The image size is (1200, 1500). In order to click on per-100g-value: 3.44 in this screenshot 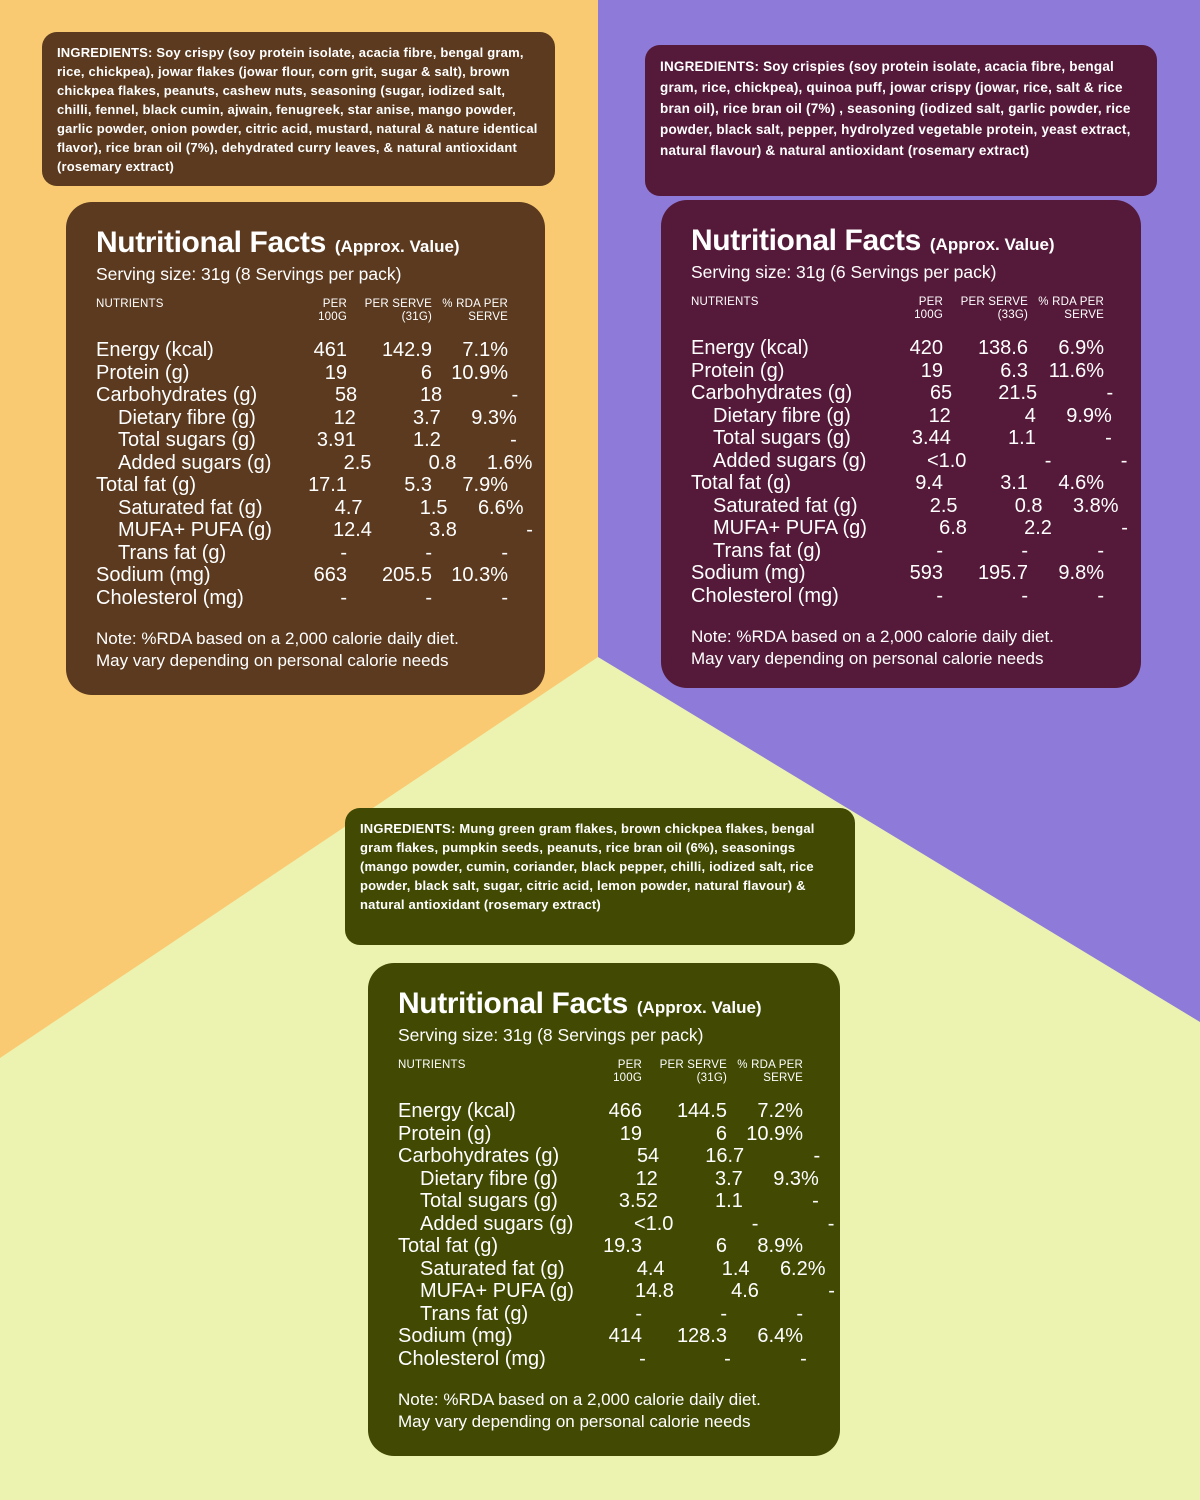, I will do `click(931, 438)`.